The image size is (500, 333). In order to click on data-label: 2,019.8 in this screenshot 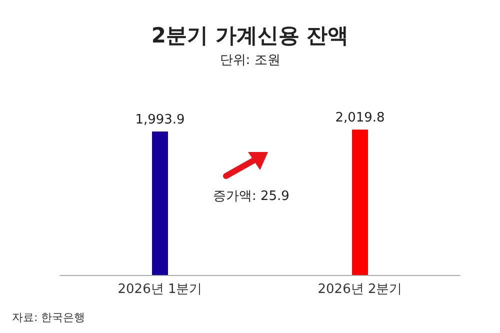, I will do `click(360, 118)`.